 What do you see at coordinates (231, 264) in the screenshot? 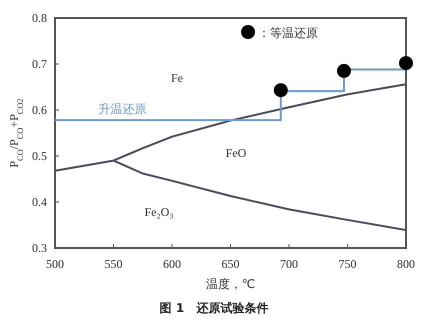
I see `x-tick-label: 650` at bounding box center [231, 264].